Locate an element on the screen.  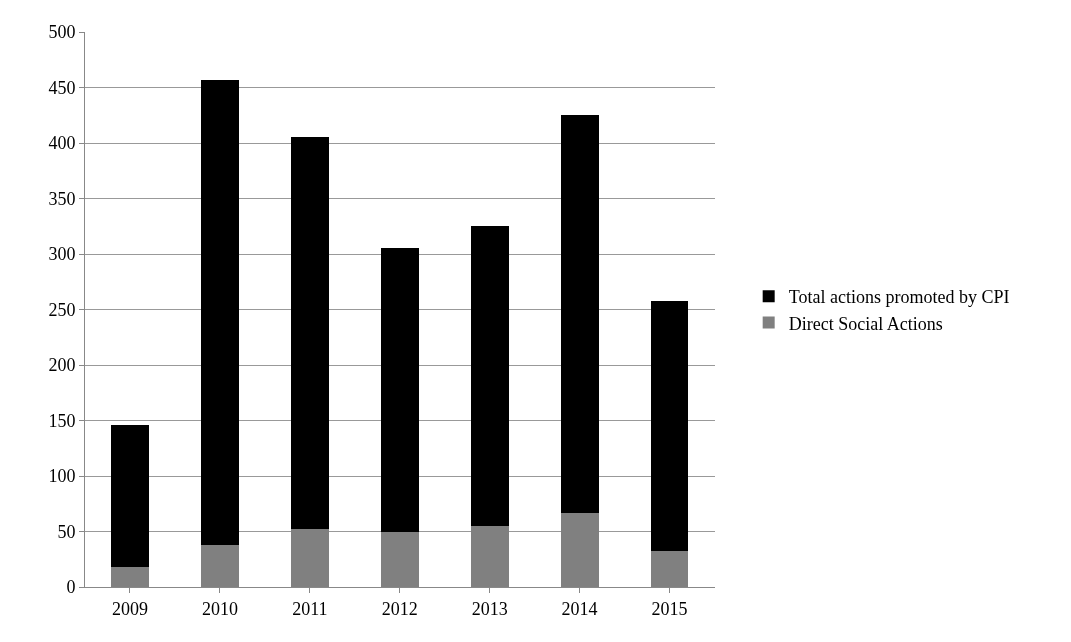
y-tick-label: 300 is located at coordinates (62, 254).